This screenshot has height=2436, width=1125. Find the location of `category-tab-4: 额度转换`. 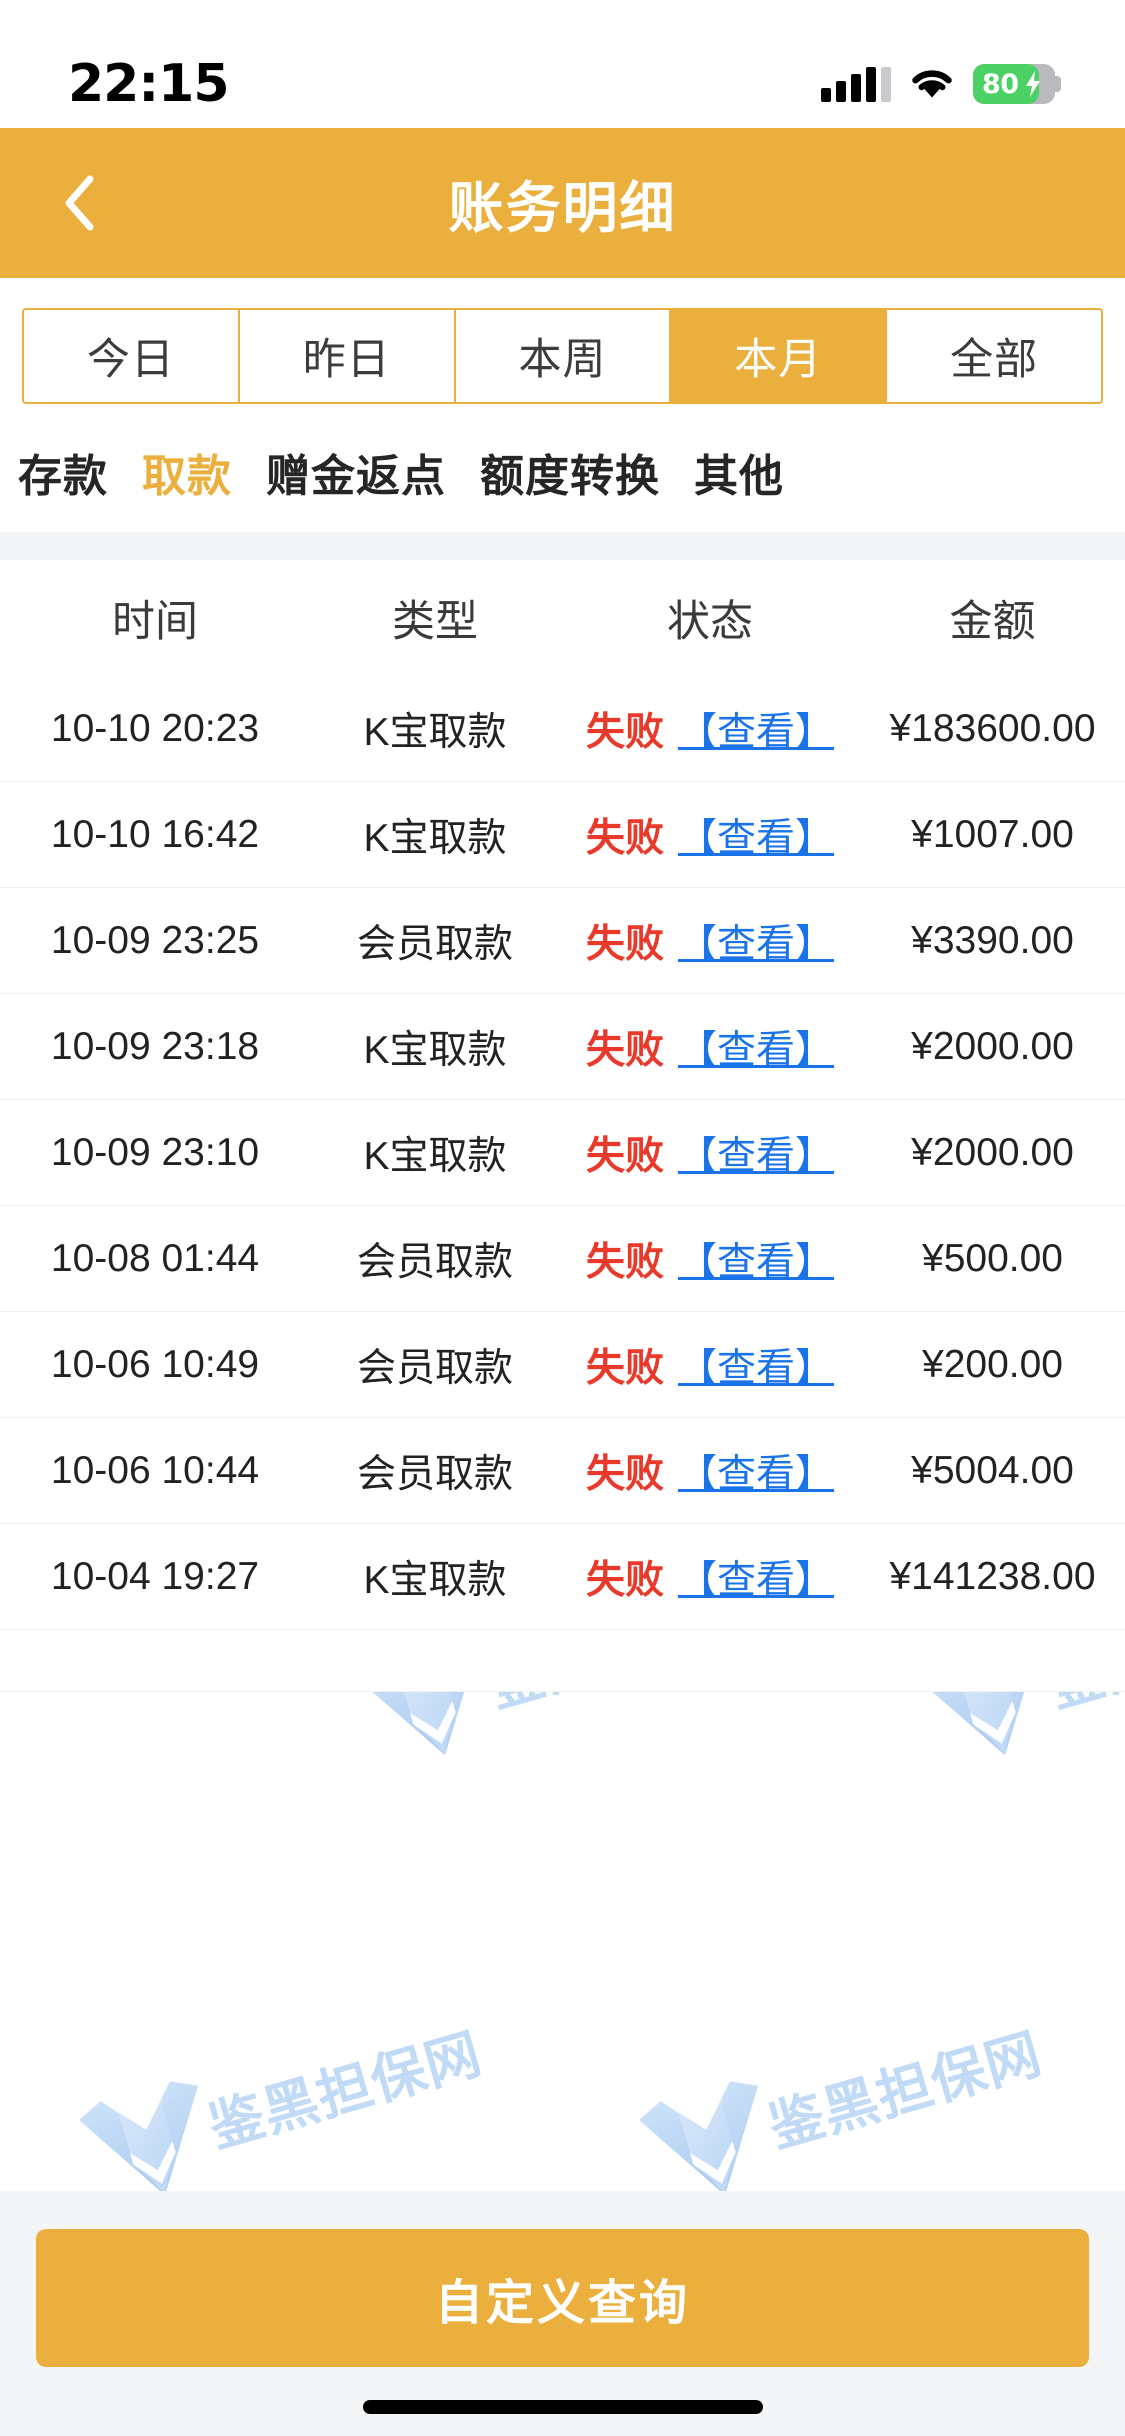

category-tab-4: 额度转换 is located at coordinates (570, 476).